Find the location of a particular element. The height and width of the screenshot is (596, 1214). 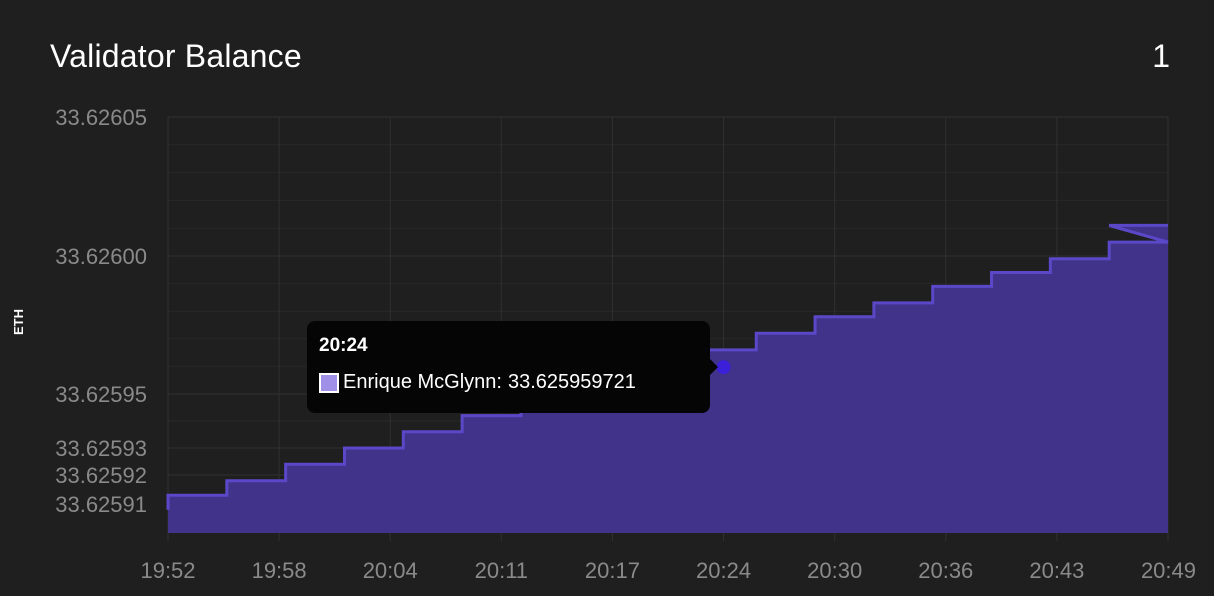

x-tick-label: 20:49 is located at coordinates (1168, 570).